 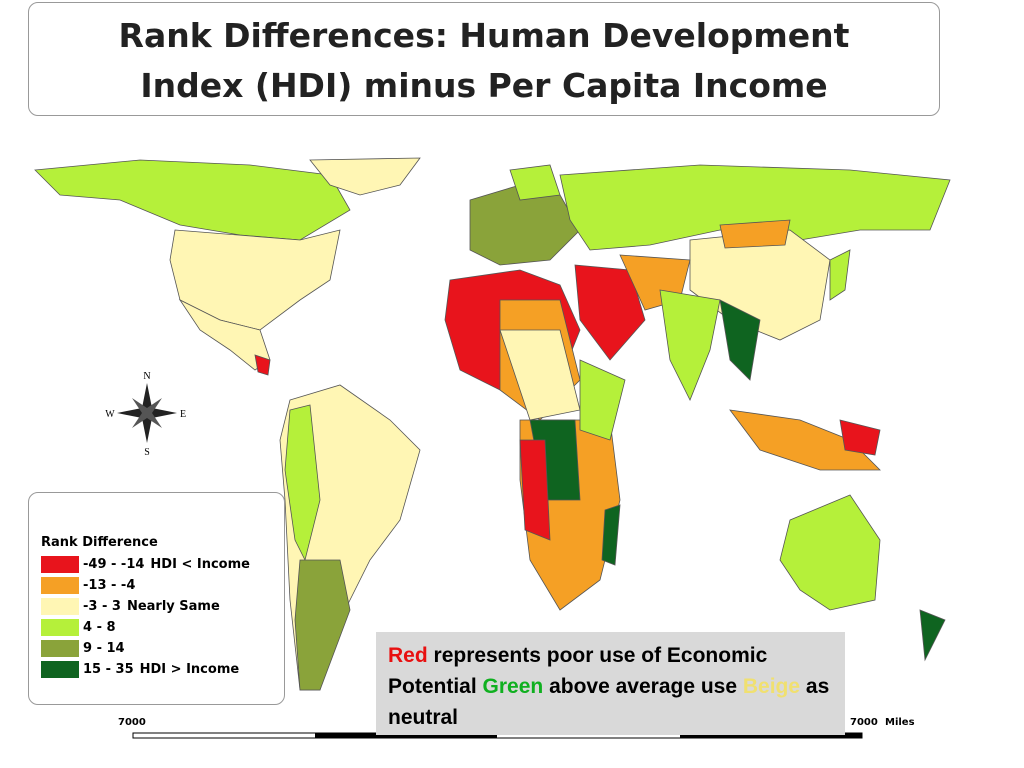 I want to click on note-text: as neutral, so click(x=609, y=702).